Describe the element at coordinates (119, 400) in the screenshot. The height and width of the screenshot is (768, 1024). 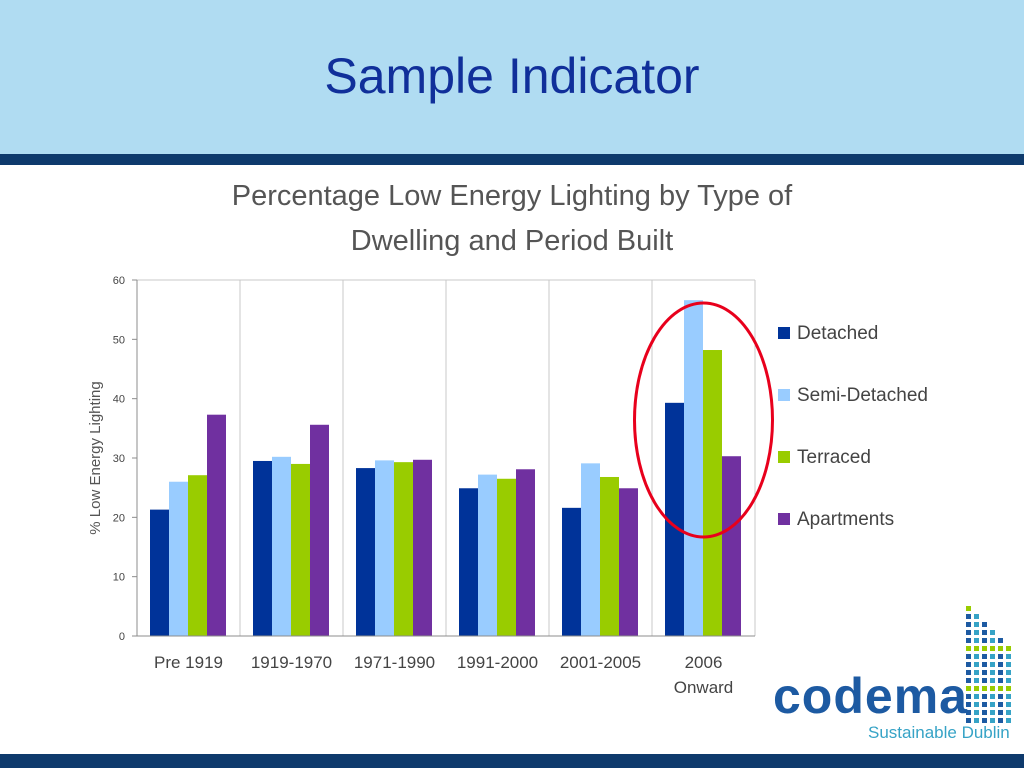
I see `y-tick-label: 40` at that location.